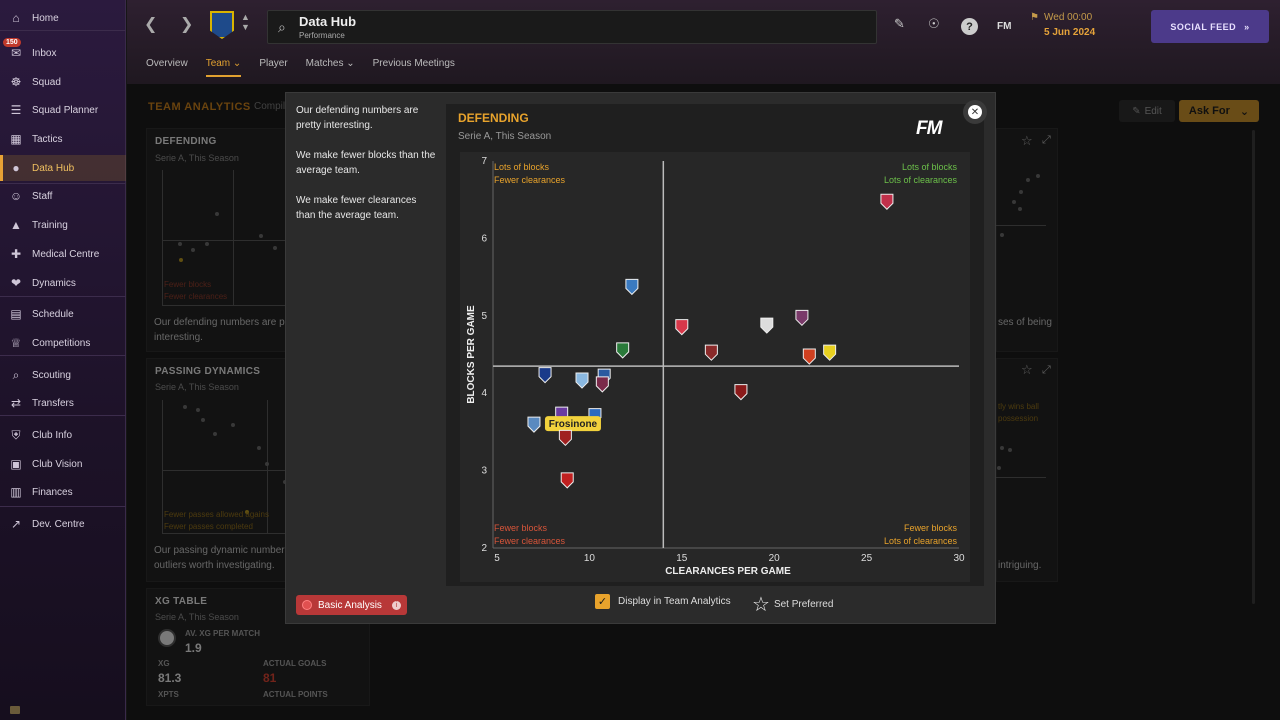  Describe the element at coordinates (413, 63) in the screenshot. I see `tab-previous-meetings: Previous Meetings` at that location.